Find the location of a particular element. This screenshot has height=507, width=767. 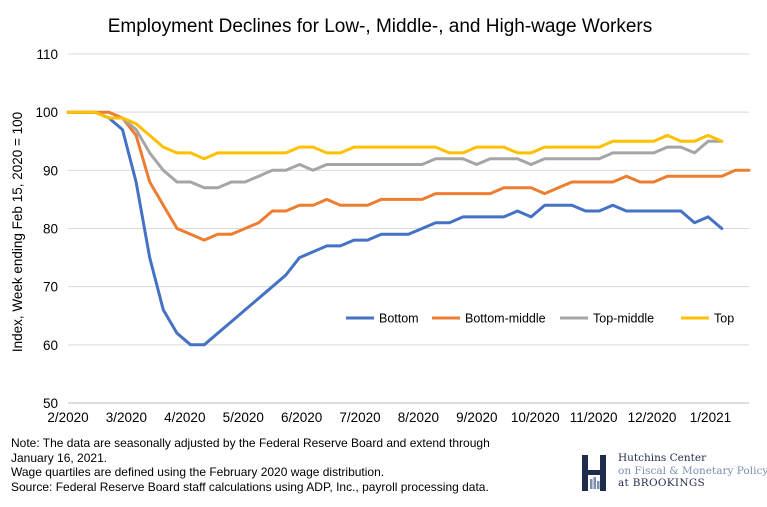

y-tick-label: 100 is located at coordinates (46, 112).